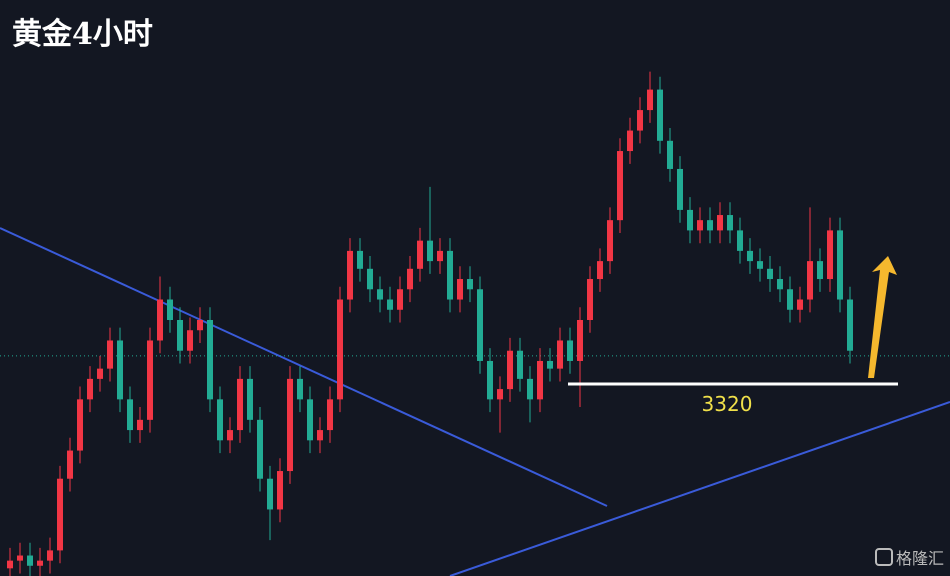 The height and width of the screenshot is (576, 950). Describe the element at coordinates (920, 558) in the screenshot. I see `watermark: 格隆汇` at that location.